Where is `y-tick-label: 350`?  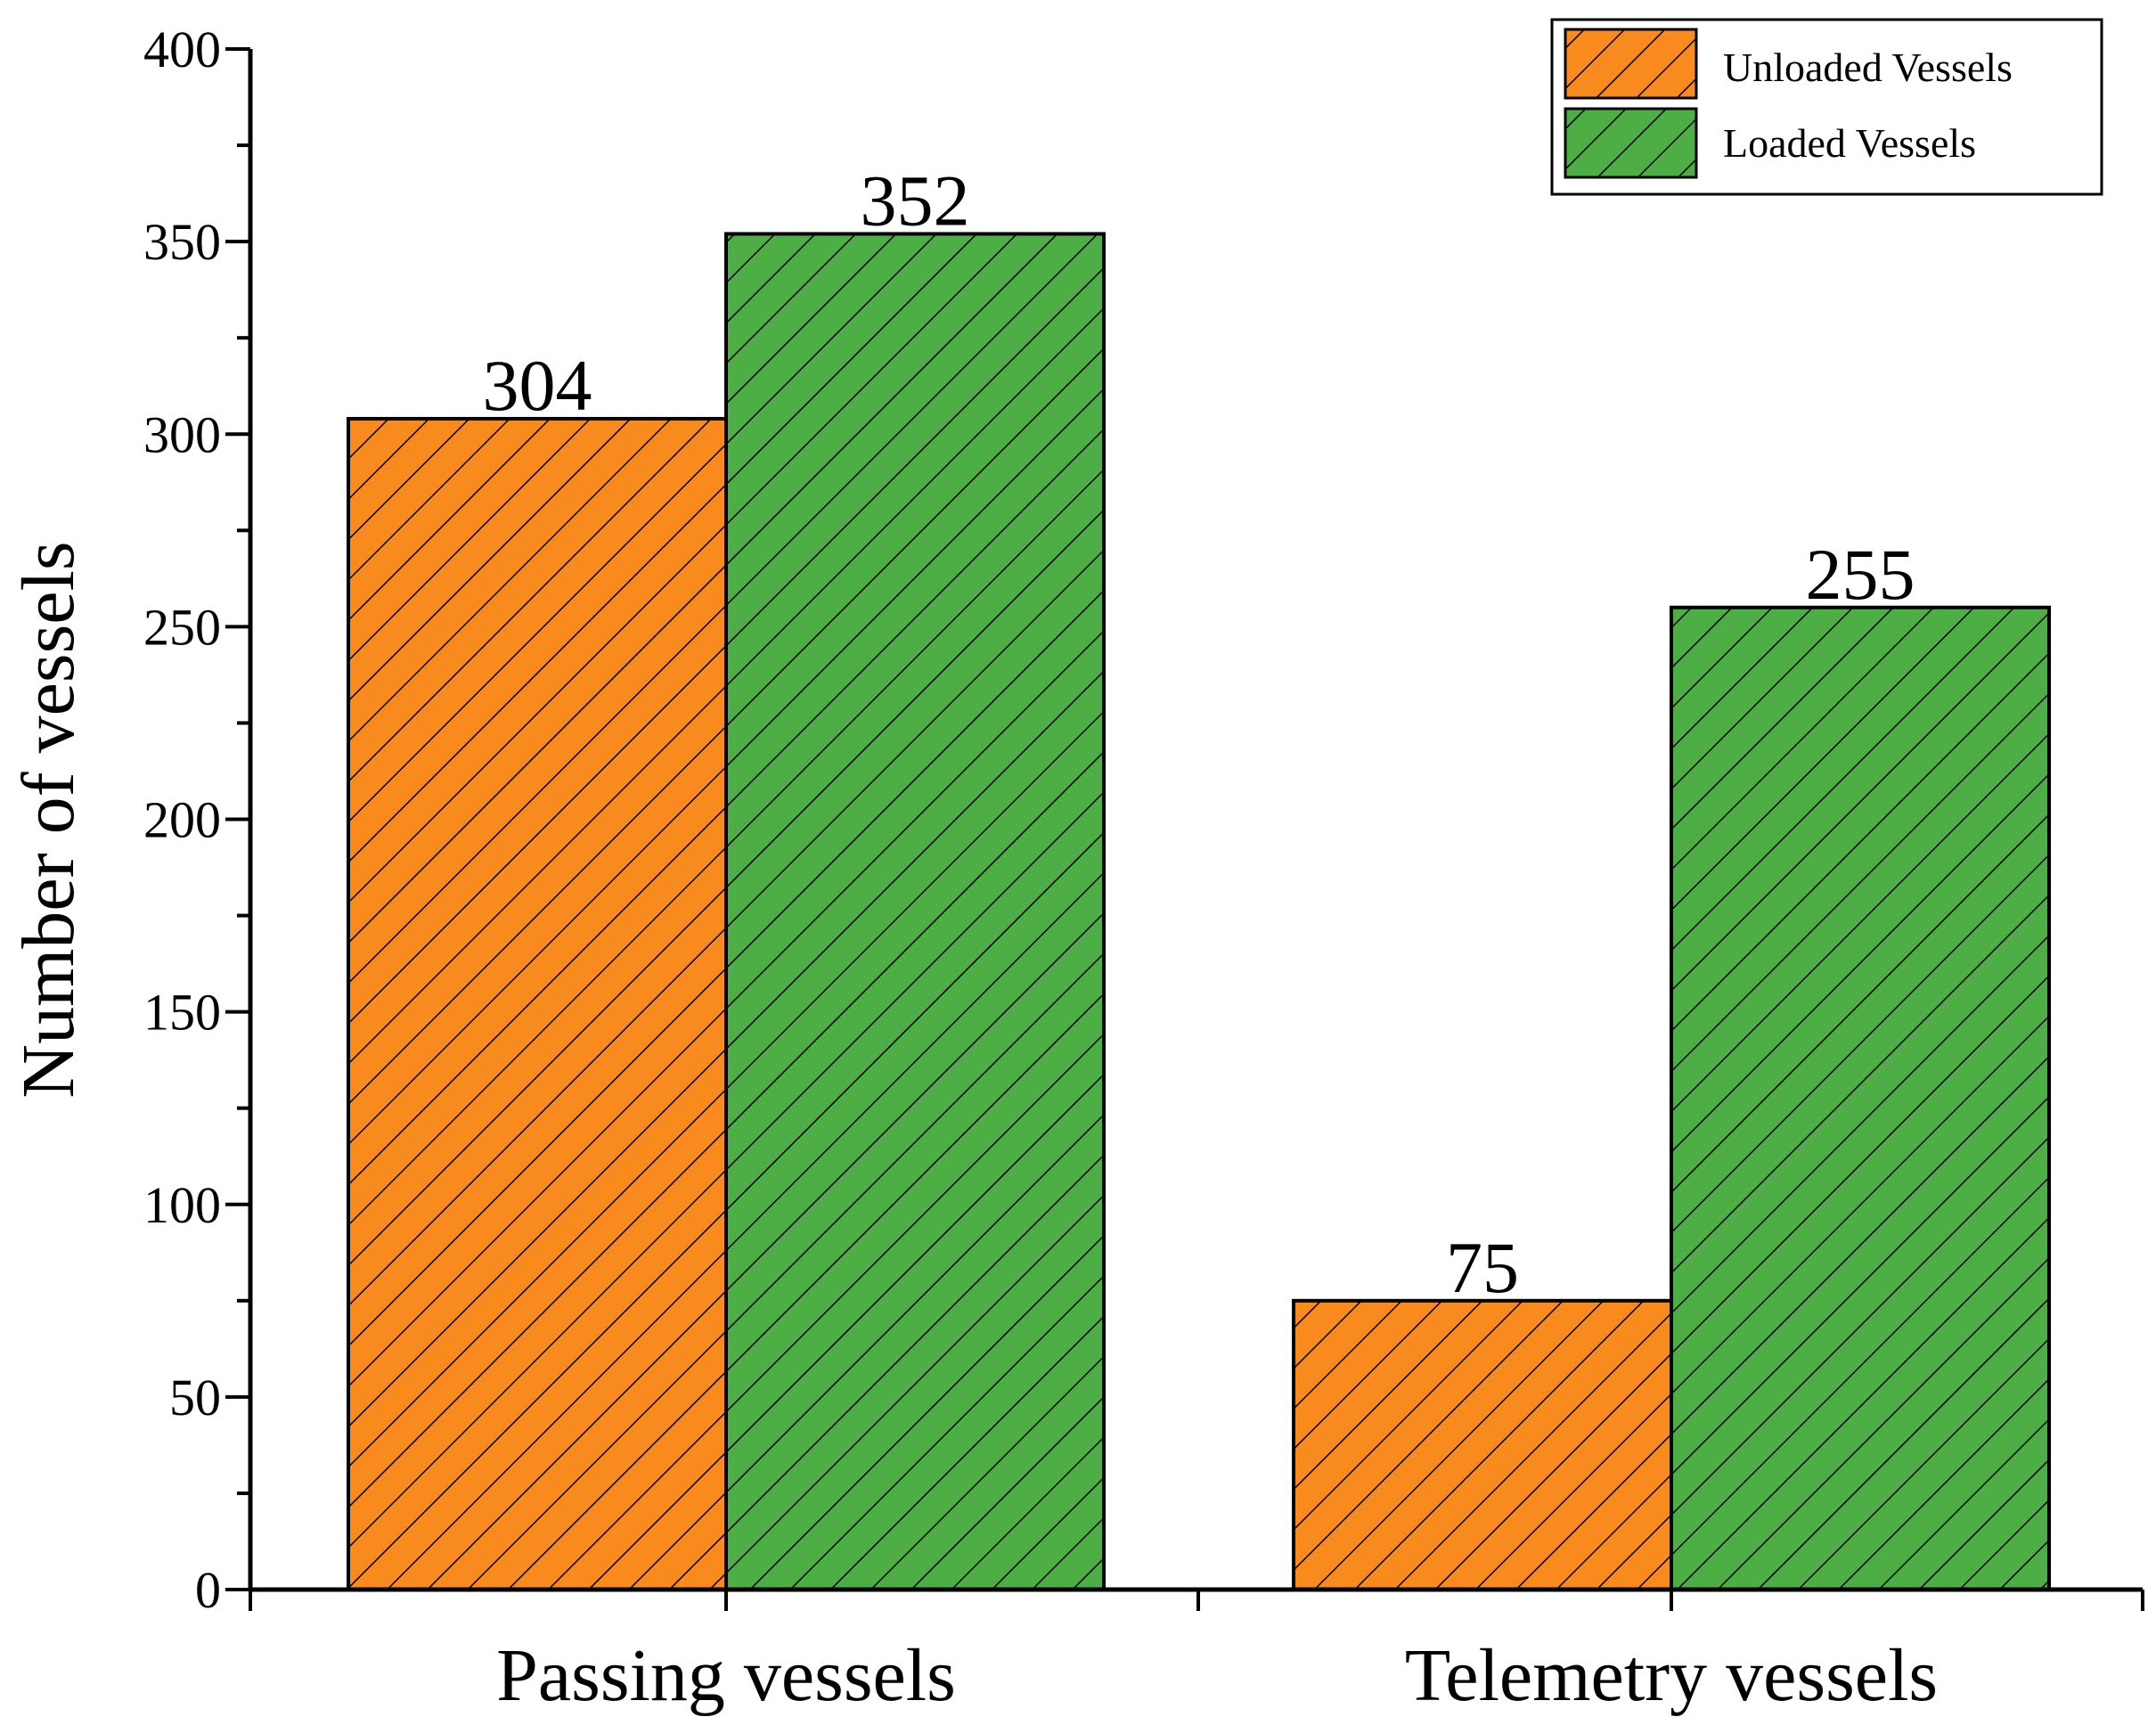 y-tick-label: 350 is located at coordinates (182, 242).